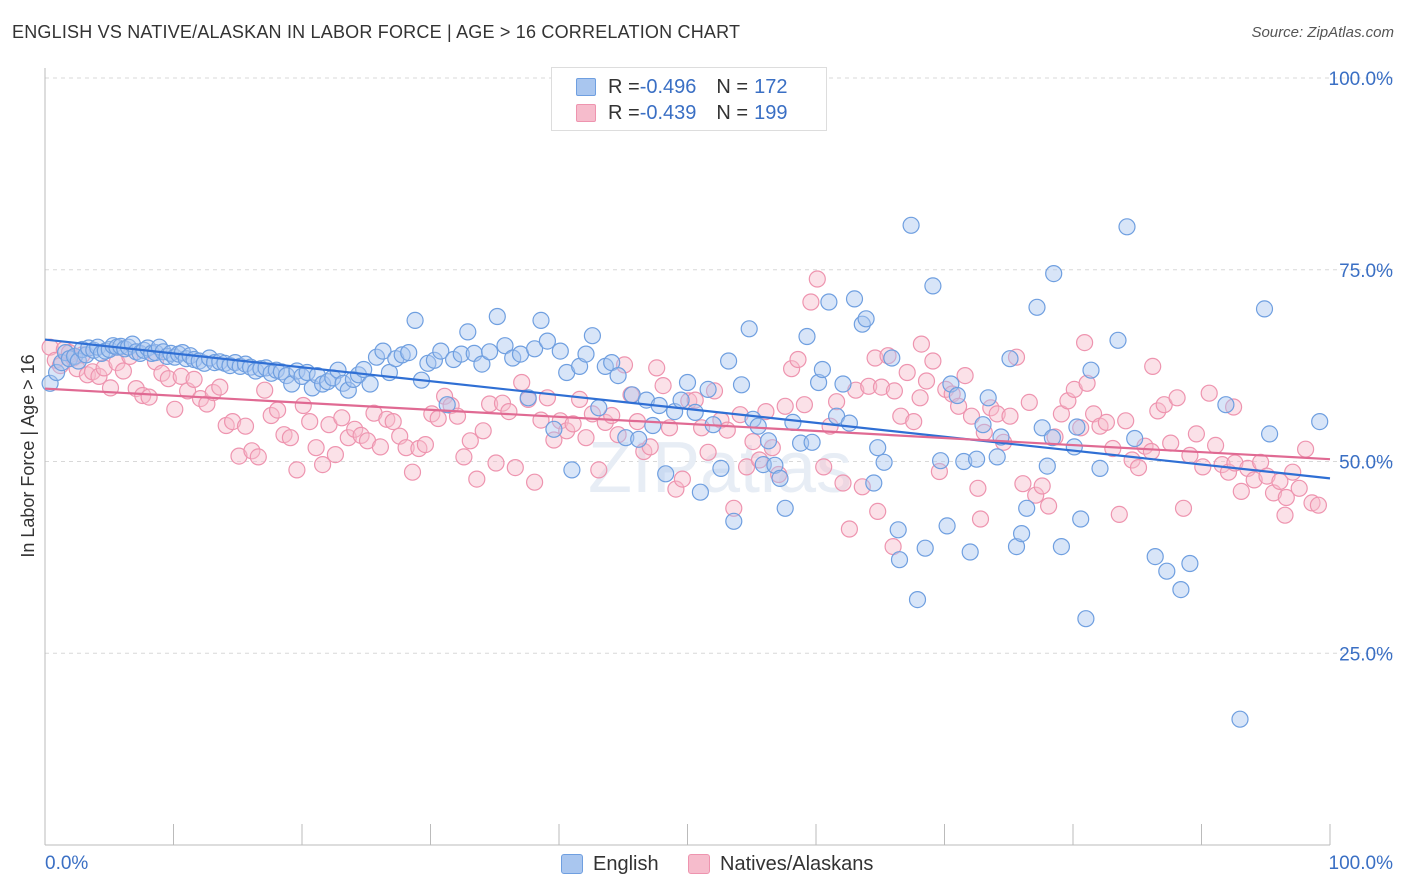 The height and width of the screenshot is (892, 1406). What do you see at coordinates (771, 112) in the screenshot?
I see `legend-n-value-native: 199` at bounding box center [771, 112].